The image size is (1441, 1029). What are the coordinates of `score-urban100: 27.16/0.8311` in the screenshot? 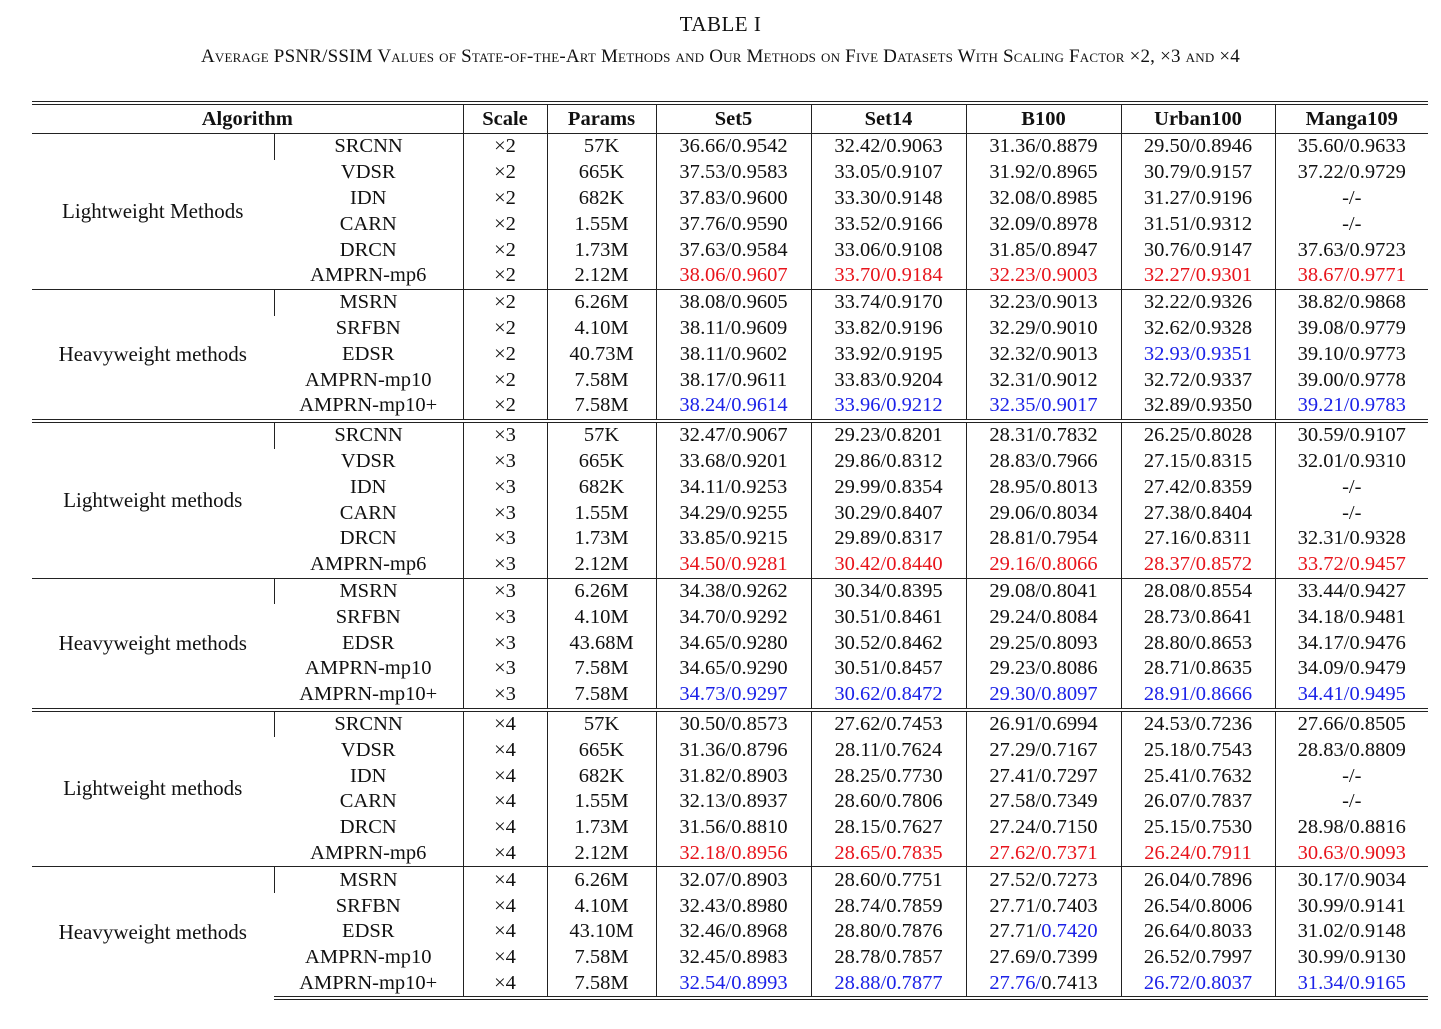 It's located at (1198, 538).